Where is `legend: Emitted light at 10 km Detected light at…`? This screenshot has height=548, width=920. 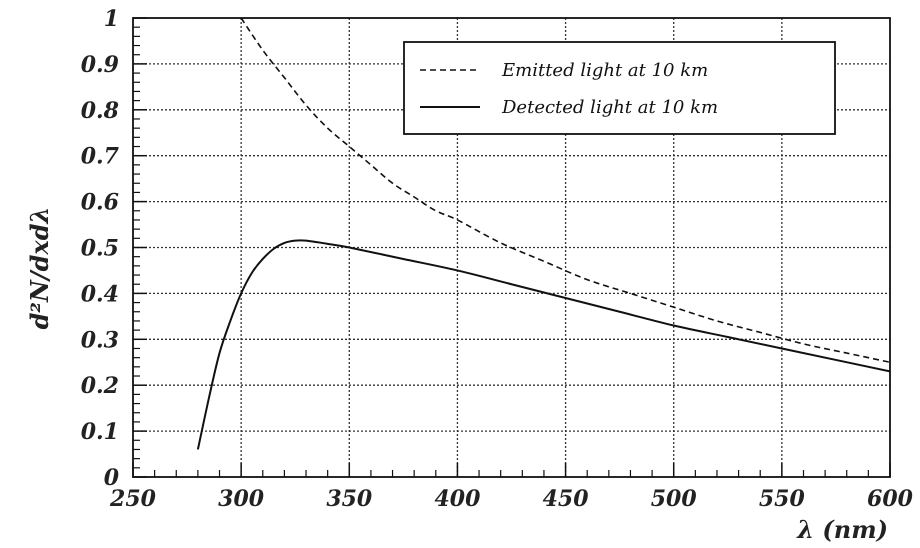
legend: Emitted light at 10 km Detected light at… is located at coordinates (619, 88).